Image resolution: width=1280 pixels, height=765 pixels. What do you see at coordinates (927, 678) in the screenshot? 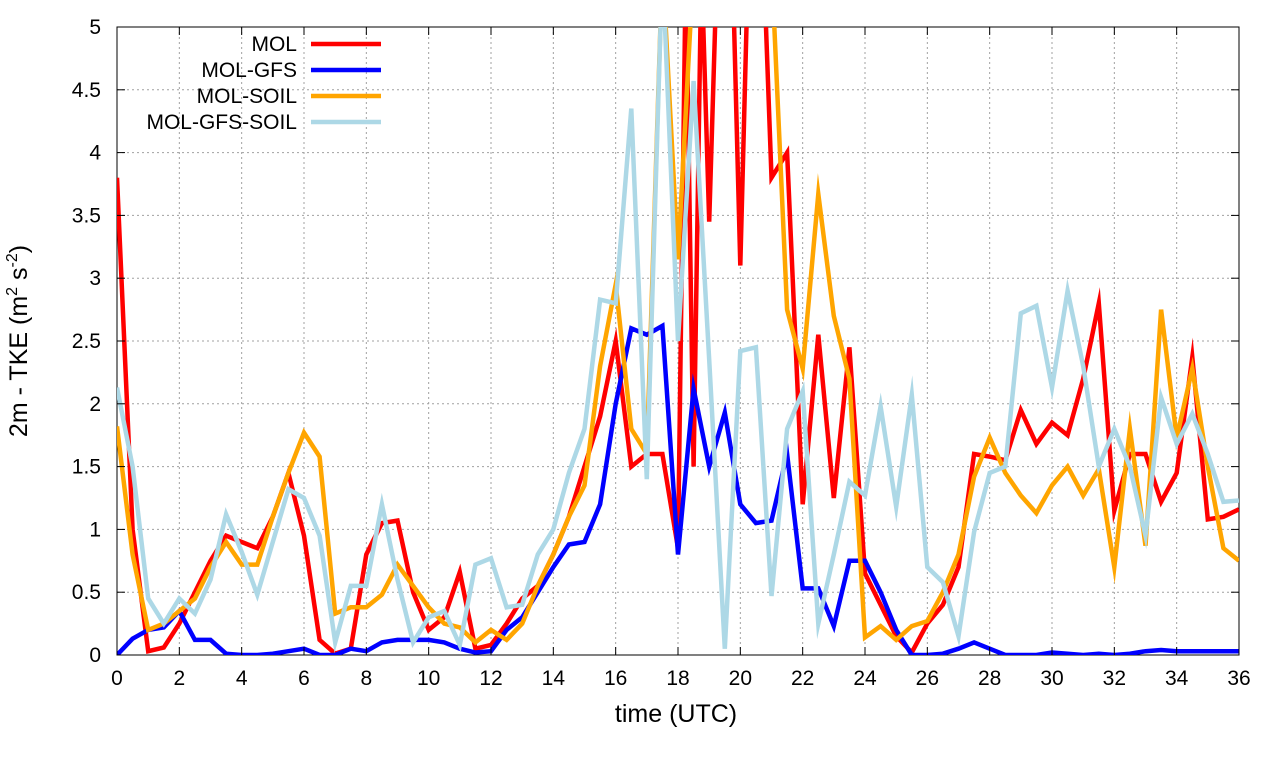
I see `x-tick-label: 26` at bounding box center [927, 678].